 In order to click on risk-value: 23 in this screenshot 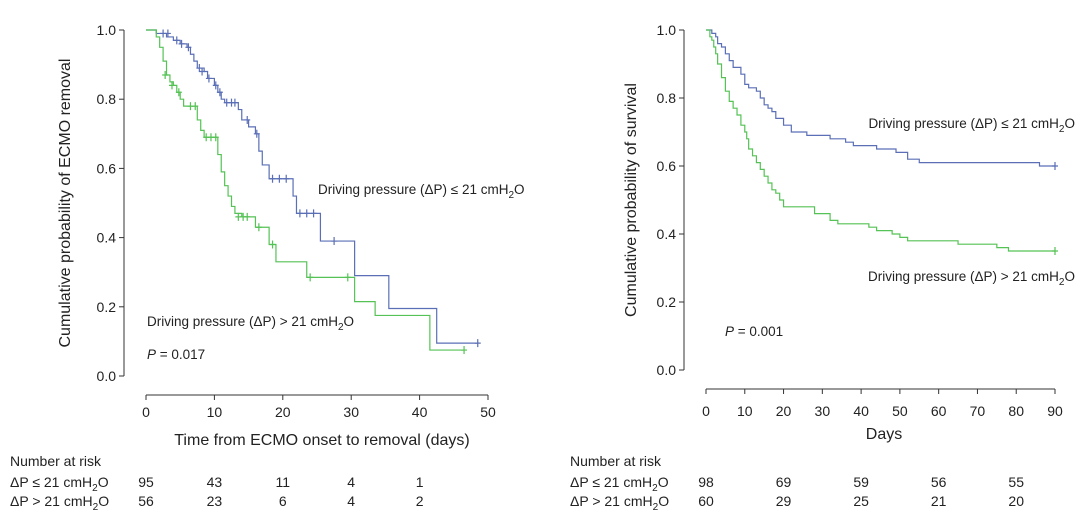, I will do `click(215, 501)`.